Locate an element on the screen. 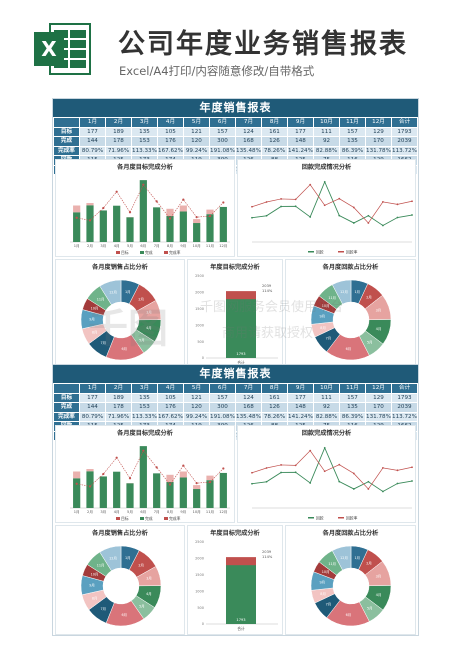 The width and height of the screenshot is (474, 650). rate-line is located at coordinates (150, 202).